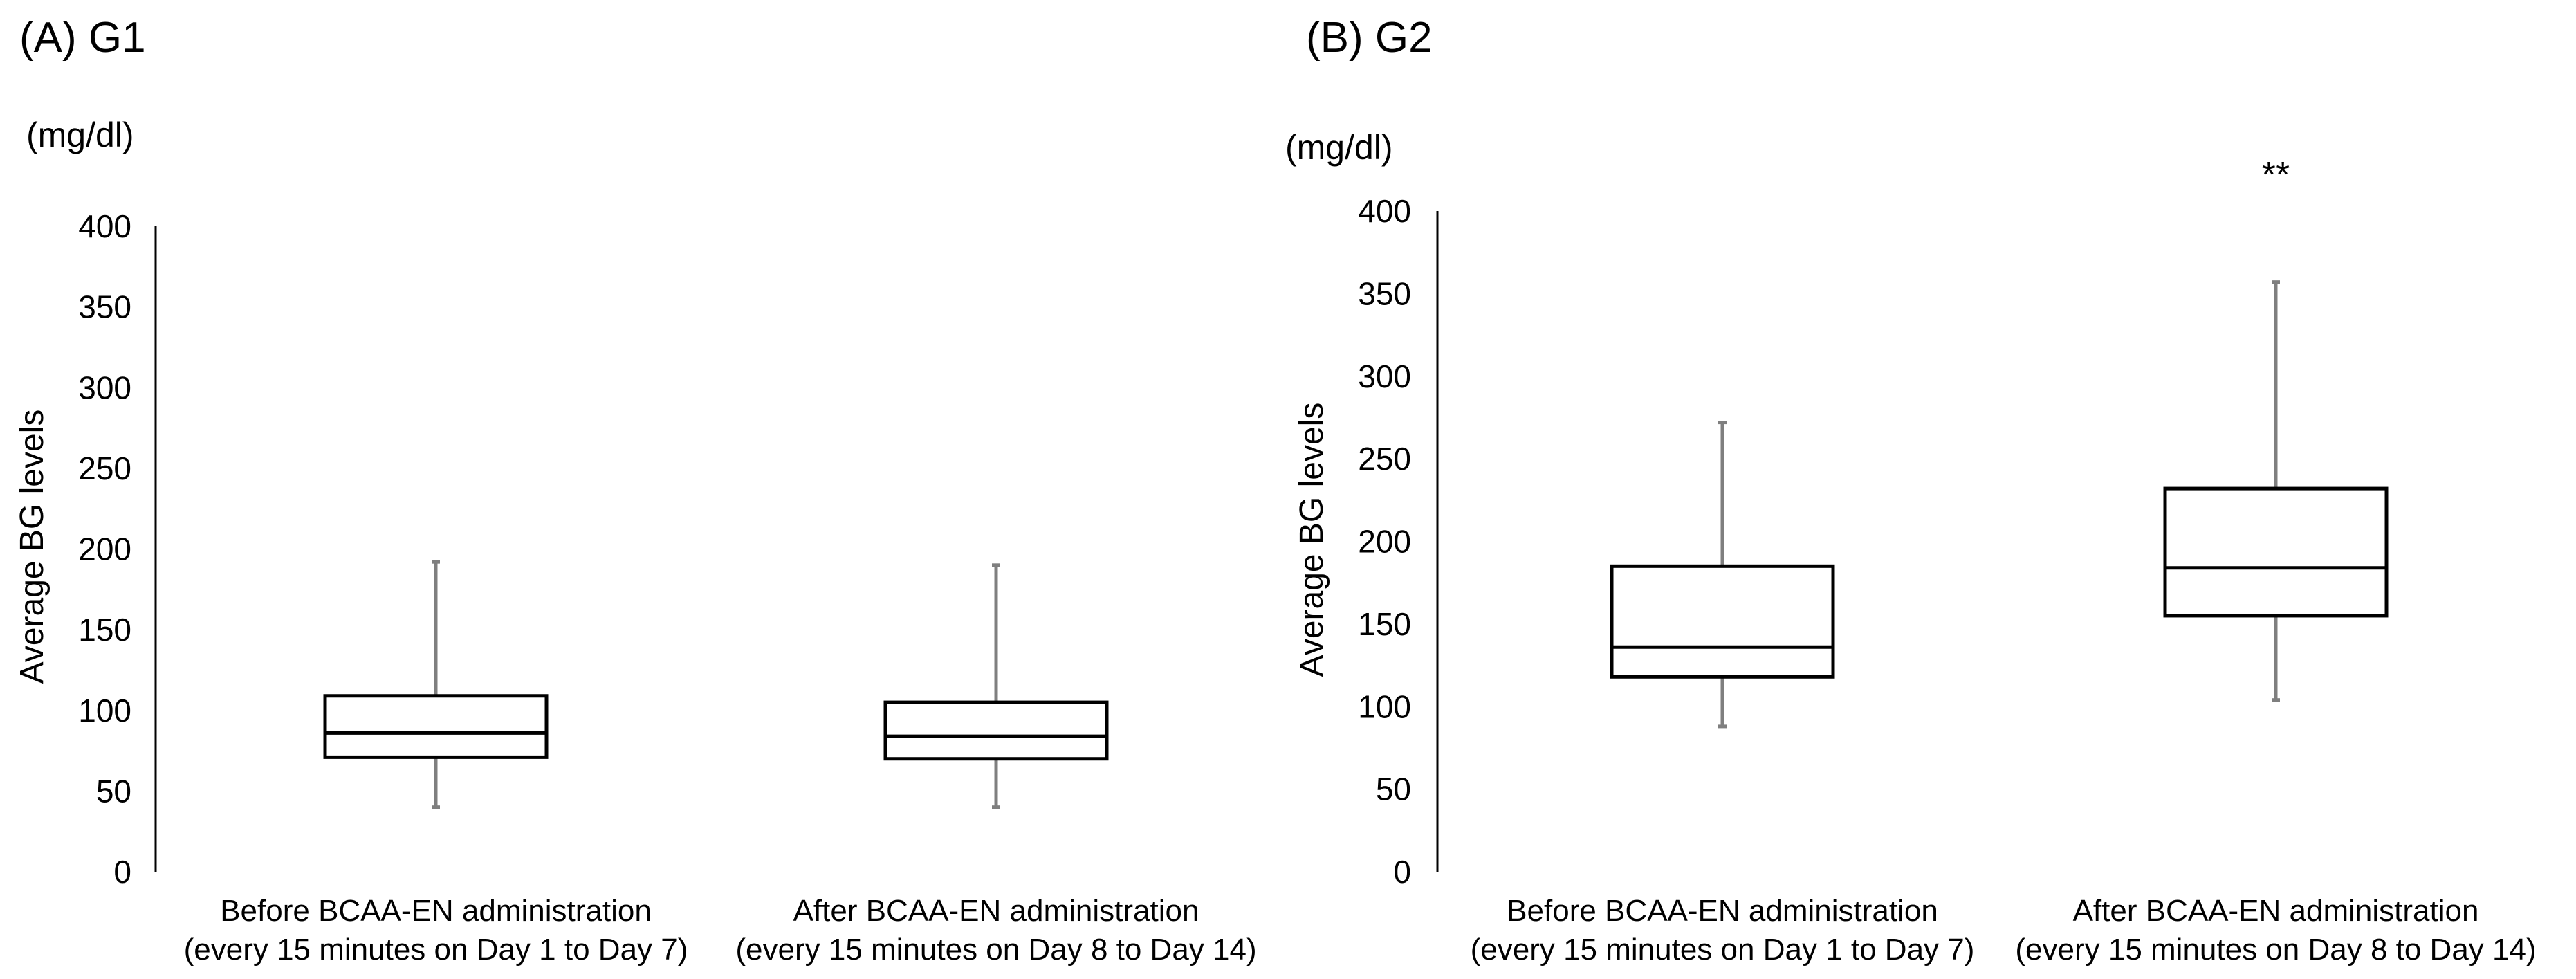  What do you see at coordinates (1723, 950) in the screenshot?
I see `panel-b-category-1-line-2: (every 15 minutes on Day 1 to Day 7)` at bounding box center [1723, 950].